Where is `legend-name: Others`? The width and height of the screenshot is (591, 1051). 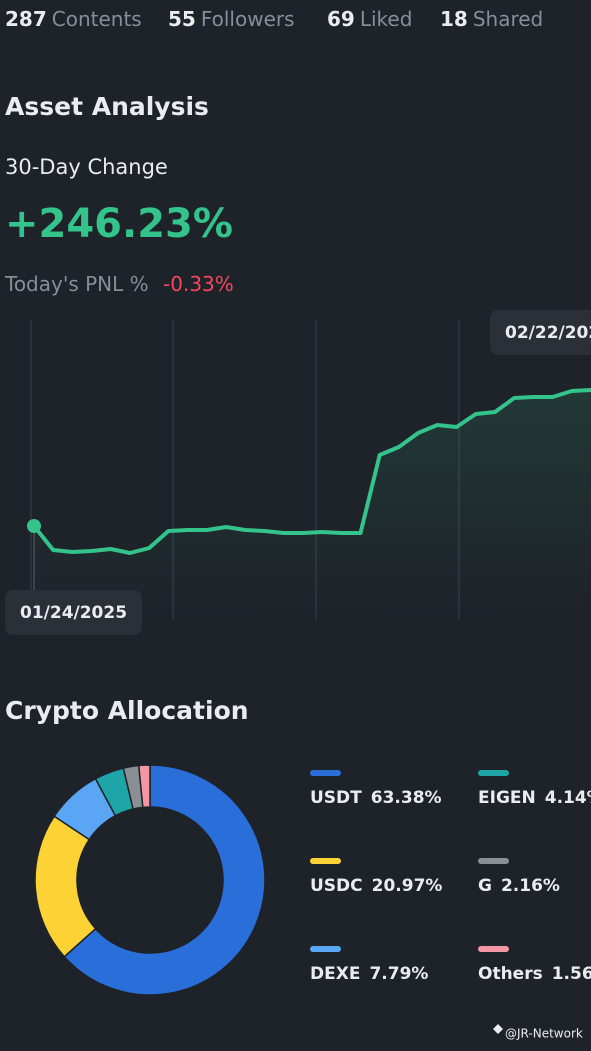 legend-name: Others is located at coordinates (510, 974).